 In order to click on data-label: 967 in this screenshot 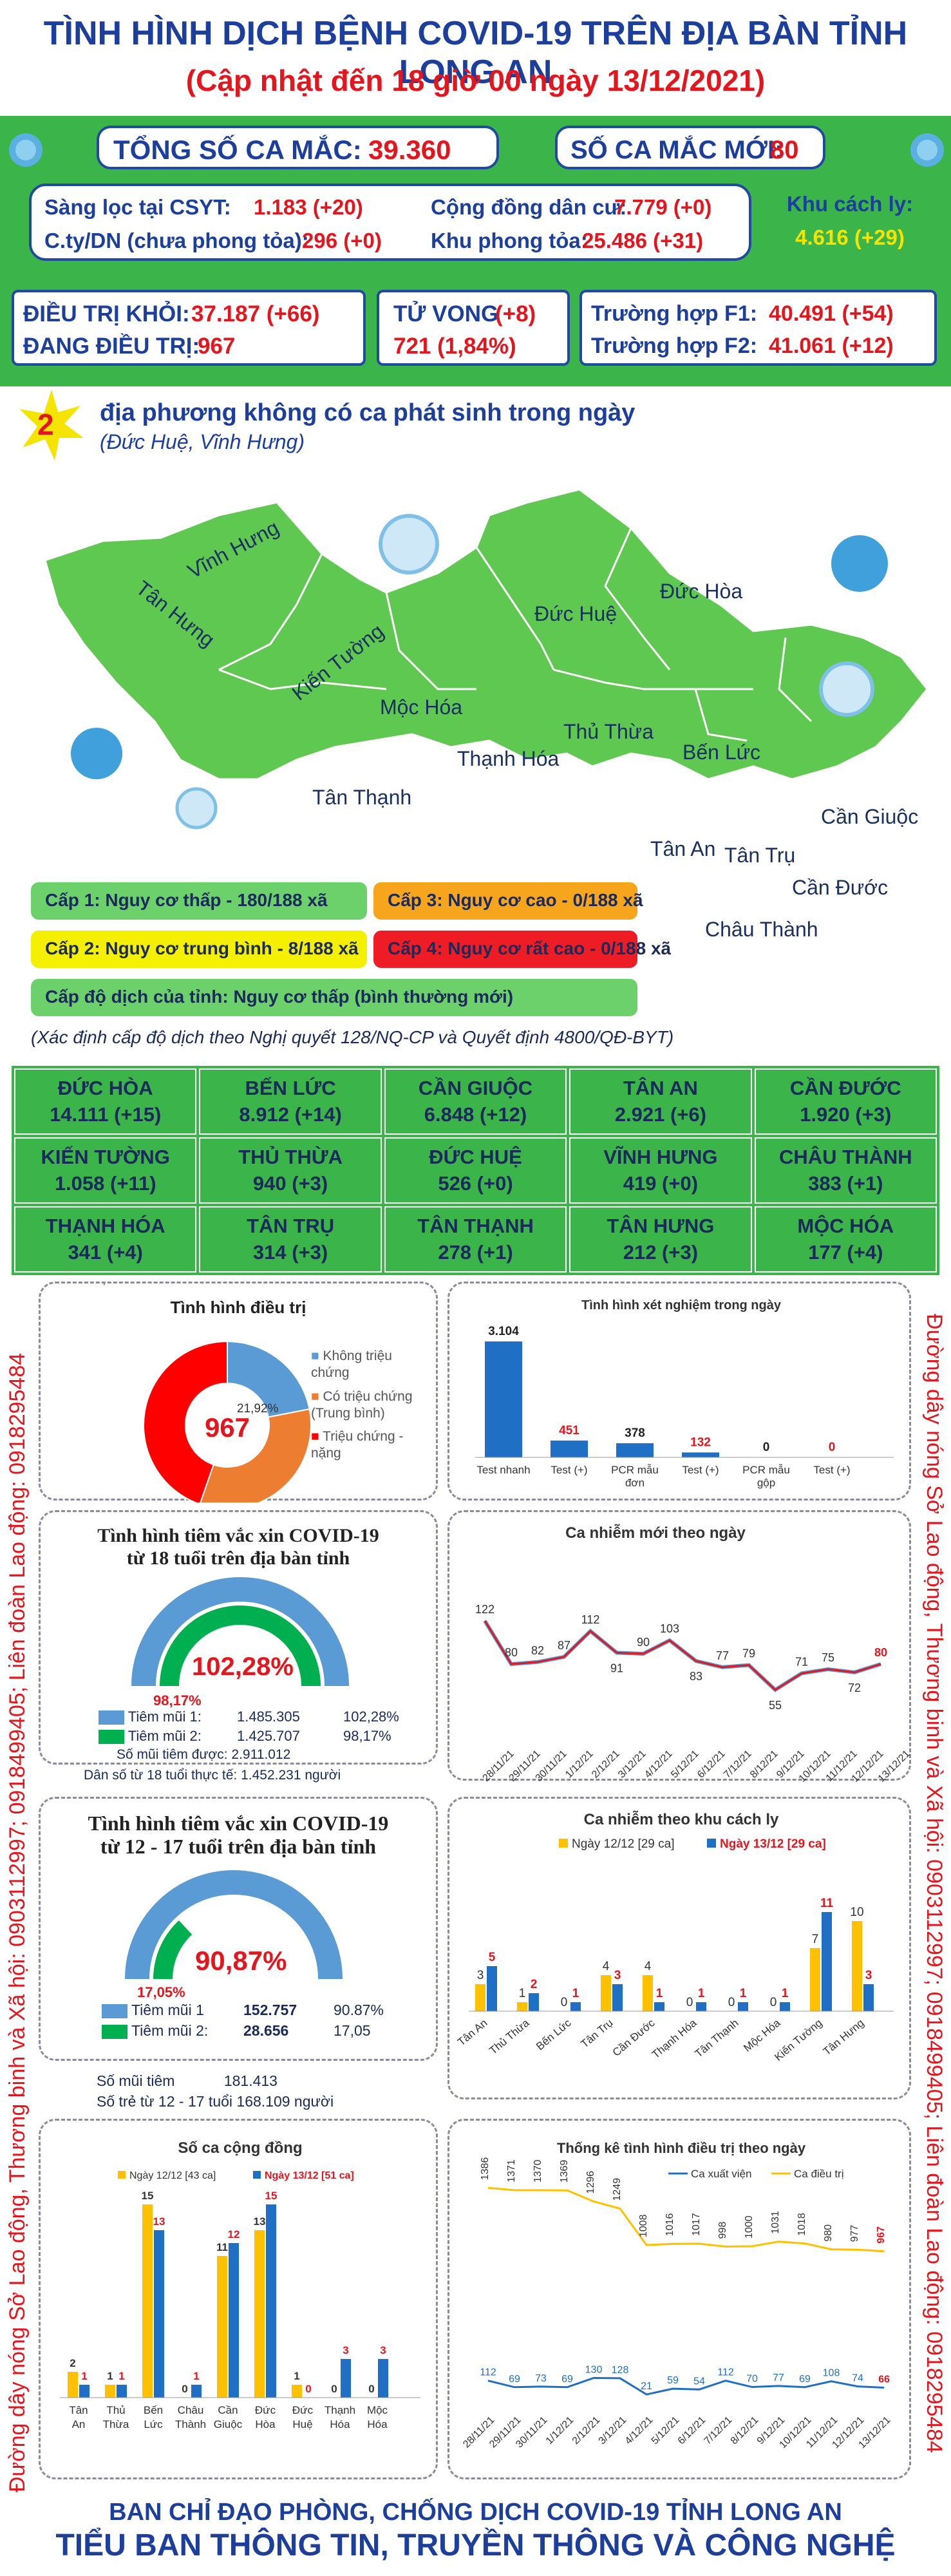, I will do `click(881, 2235)`.